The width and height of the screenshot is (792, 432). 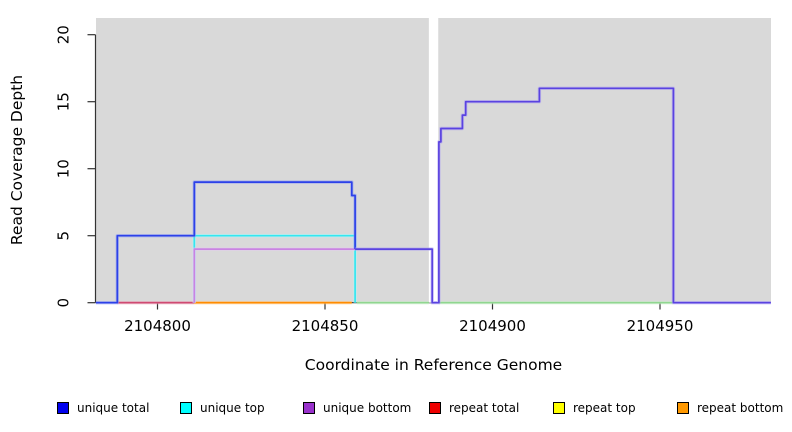 I want to click on legend-label: repeat total, so click(x=484, y=408).